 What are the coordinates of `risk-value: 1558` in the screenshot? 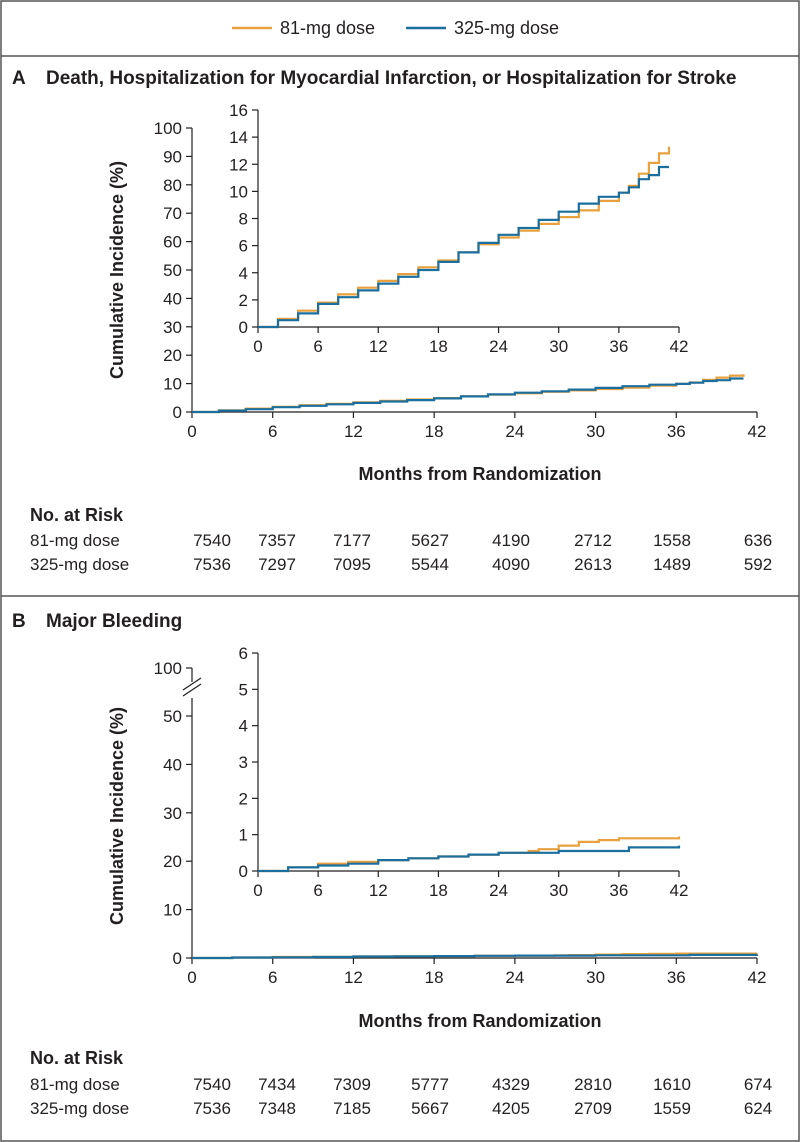 It's located at (672, 540).